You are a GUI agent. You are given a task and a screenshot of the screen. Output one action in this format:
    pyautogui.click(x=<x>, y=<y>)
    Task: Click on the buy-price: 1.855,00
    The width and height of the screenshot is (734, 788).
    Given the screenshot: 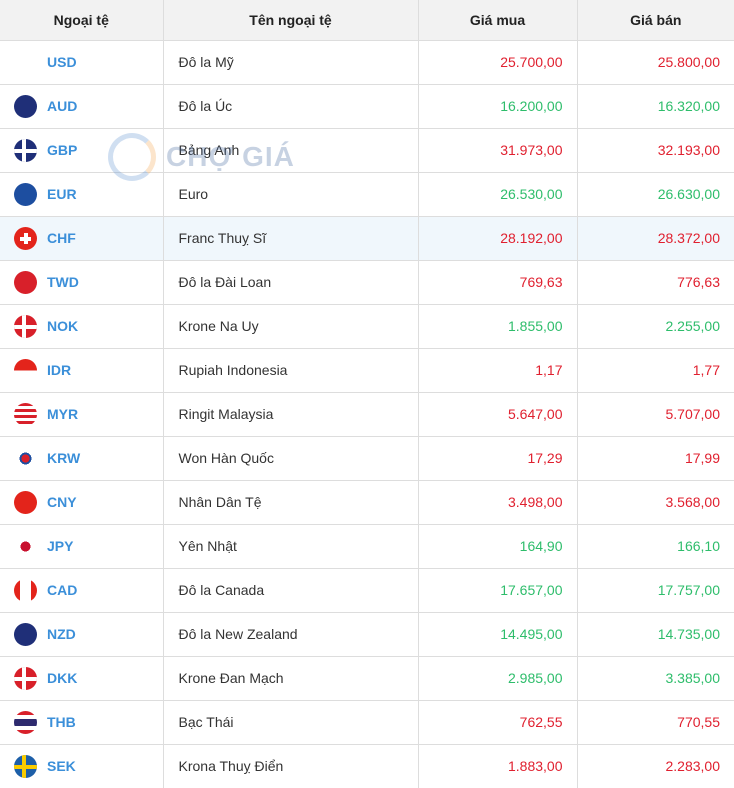 What is the action you would take?
    pyautogui.click(x=498, y=325)
    